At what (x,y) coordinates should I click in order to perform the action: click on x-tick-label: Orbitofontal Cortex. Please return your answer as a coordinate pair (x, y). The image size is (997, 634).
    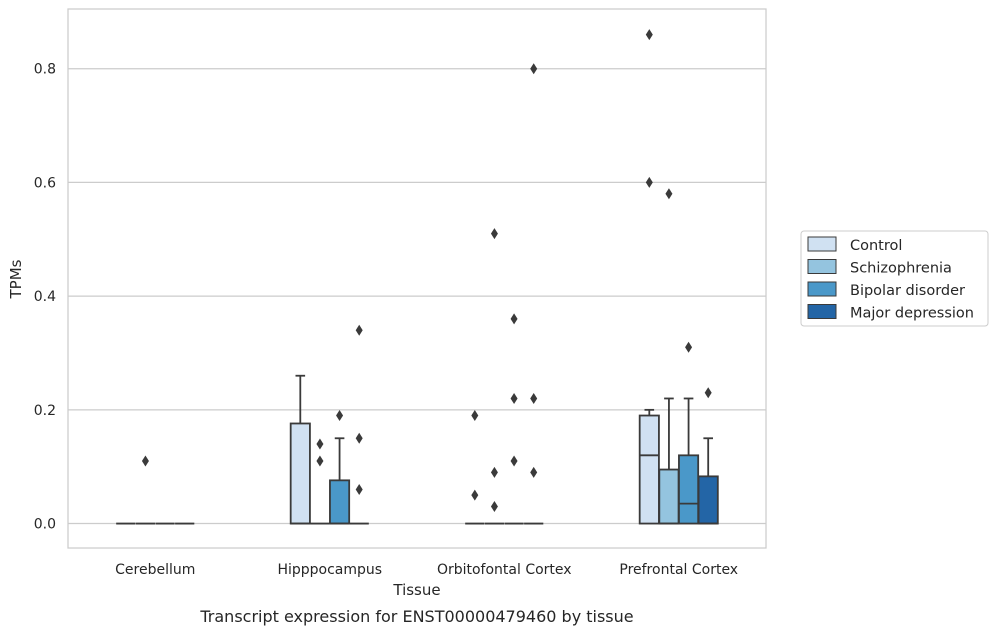
    Looking at the image, I should click on (504, 570).